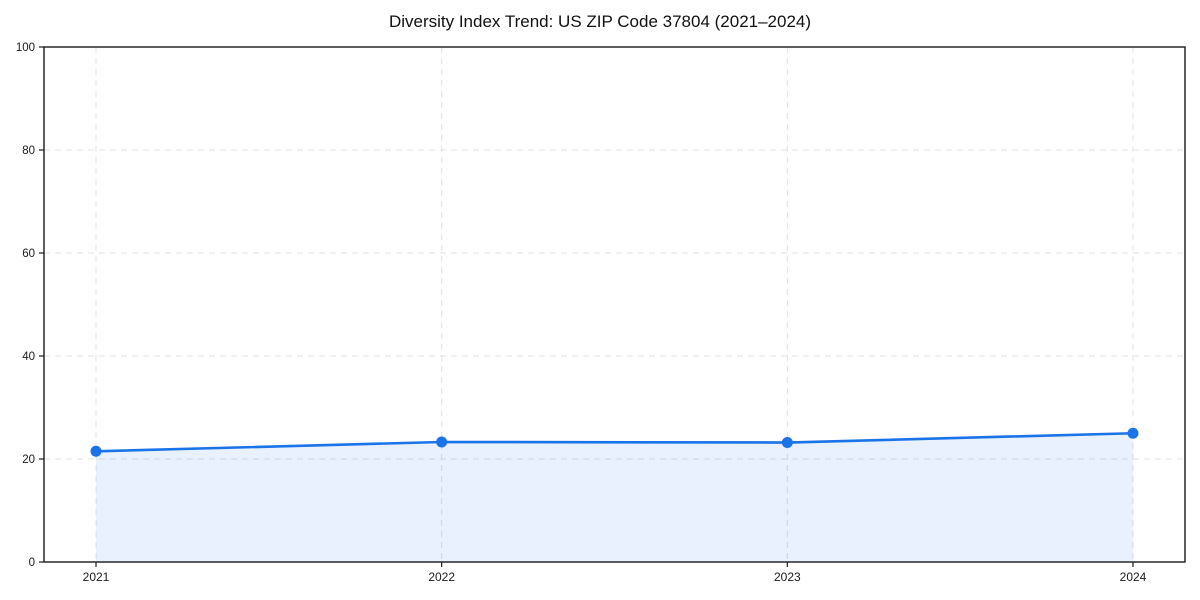  Describe the element at coordinates (28, 460) in the screenshot. I see `y-tick-label: 20` at that location.